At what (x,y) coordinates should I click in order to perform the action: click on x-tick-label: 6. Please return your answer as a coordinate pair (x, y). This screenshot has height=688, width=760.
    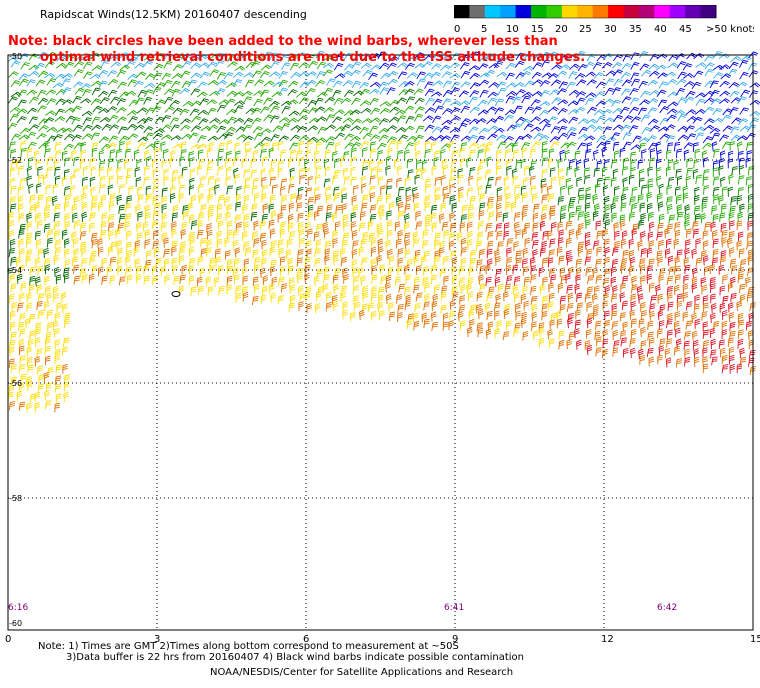
    Looking at the image, I should click on (306, 639).